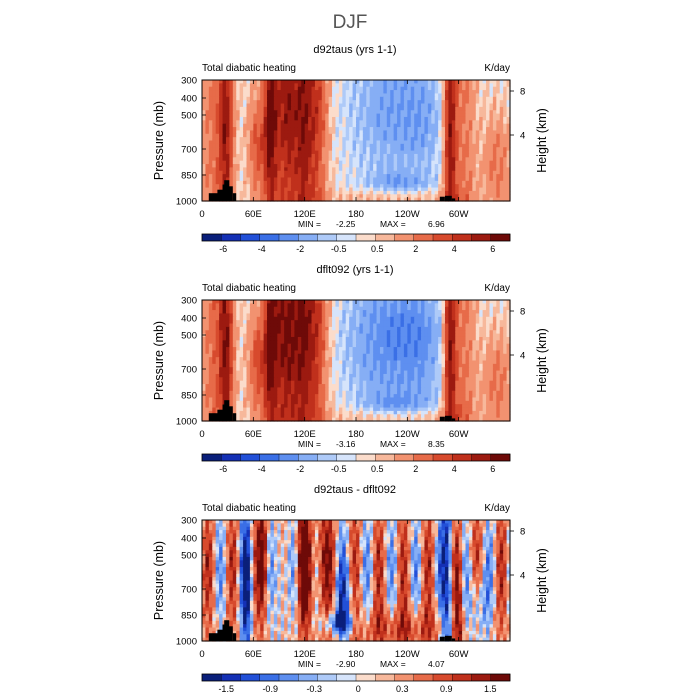  I want to click on colorbar-label: -6, so click(223, 249).